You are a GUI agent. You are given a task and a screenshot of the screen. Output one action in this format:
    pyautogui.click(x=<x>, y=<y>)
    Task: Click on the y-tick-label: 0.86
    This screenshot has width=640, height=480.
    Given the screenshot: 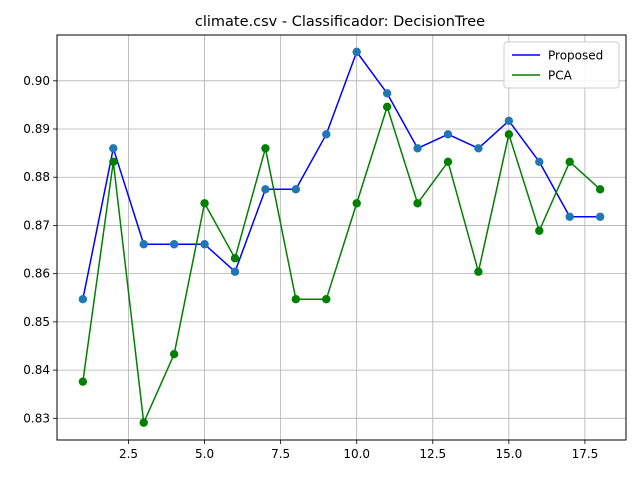 What is the action you would take?
    pyautogui.click(x=36, y=274)
    